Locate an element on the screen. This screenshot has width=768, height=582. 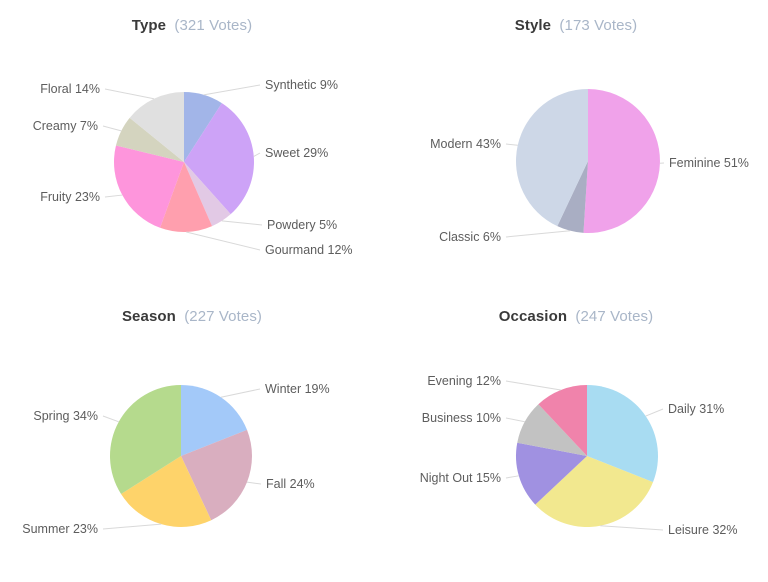
chart-votes-text: (247 Votes) is located at coordinates (614, 316).